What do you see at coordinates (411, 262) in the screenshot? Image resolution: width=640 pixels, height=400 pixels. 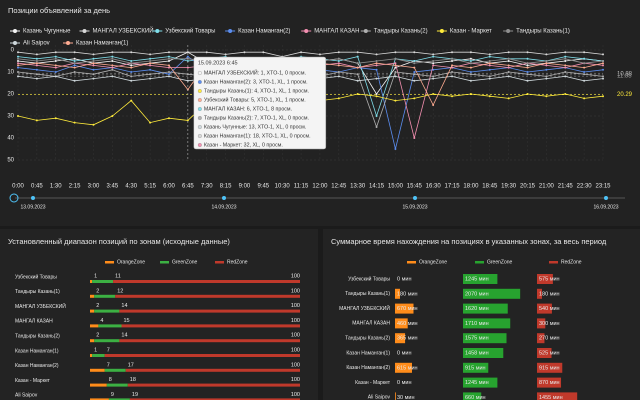 I see `legend-swatch` at bounding box center [411, 262].